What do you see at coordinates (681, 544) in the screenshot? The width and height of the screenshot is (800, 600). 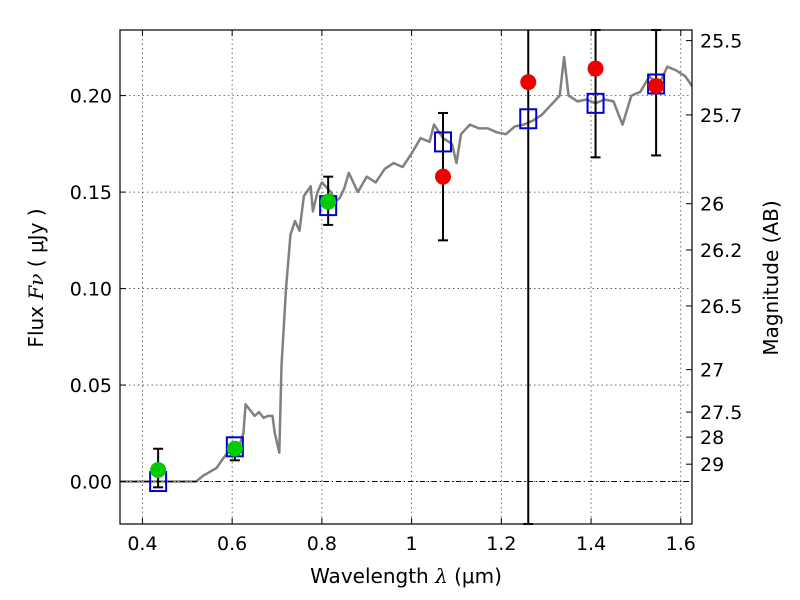 I see `x-tick-label: 1.6` at bounding box center [681, 544].